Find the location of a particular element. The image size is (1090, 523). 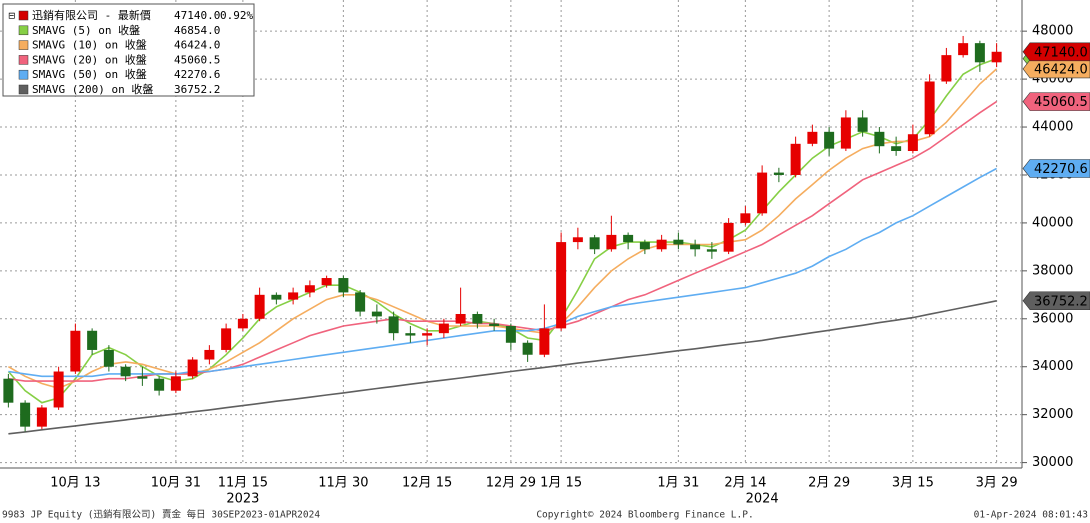

legend-value: 46854.0 is located at coordinates (197, 30).